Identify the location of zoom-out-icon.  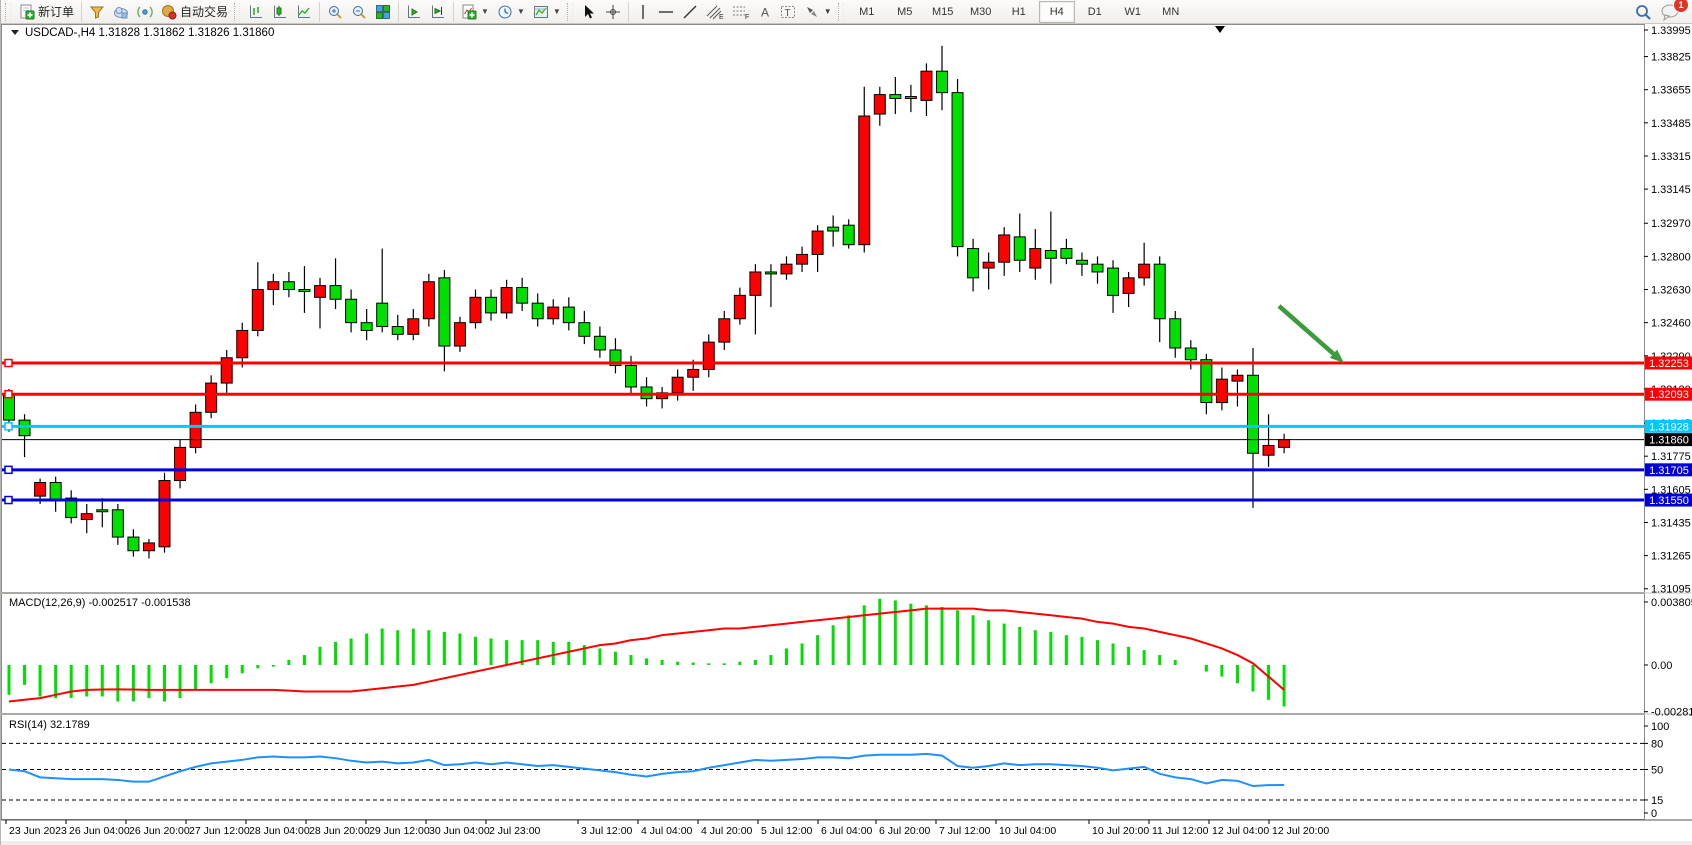
(359, 12).